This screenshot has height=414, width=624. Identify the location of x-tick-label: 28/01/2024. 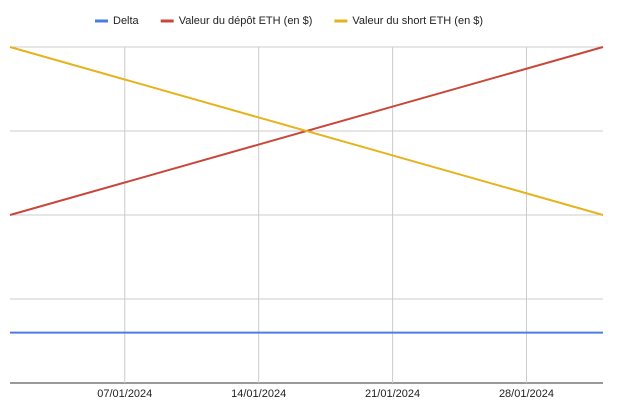
(526, 394).